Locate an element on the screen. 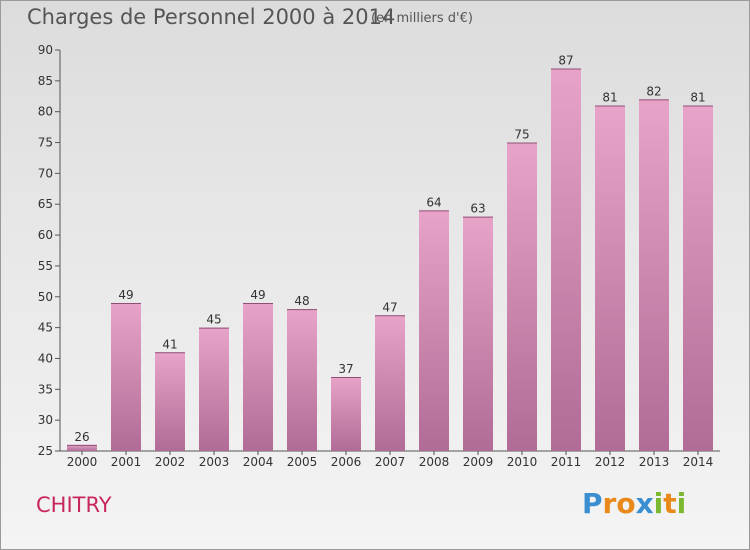 The width and height of the screenshot is (750, 550). y-tick-label: 45 is located at coordinates (45, 328).